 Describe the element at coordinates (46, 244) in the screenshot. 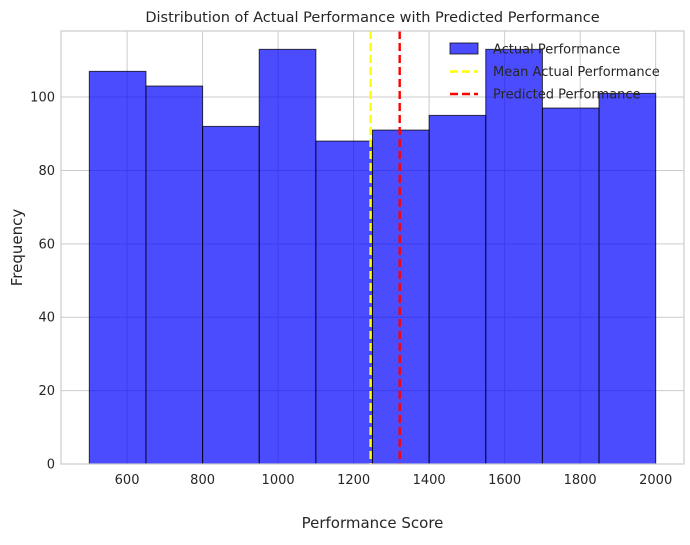

I see `y-tick-label: 60` at that location.